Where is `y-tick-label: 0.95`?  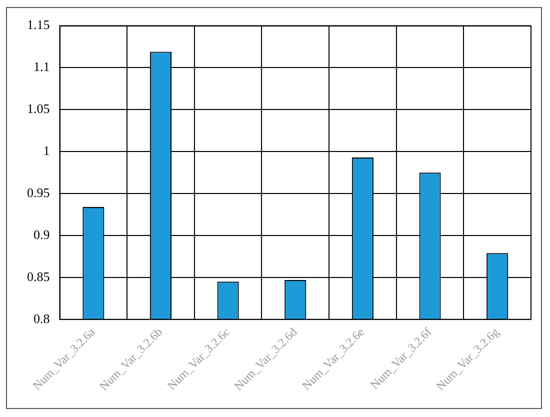 y-tick-label: 0.95 is located at coordinates (38, 192).